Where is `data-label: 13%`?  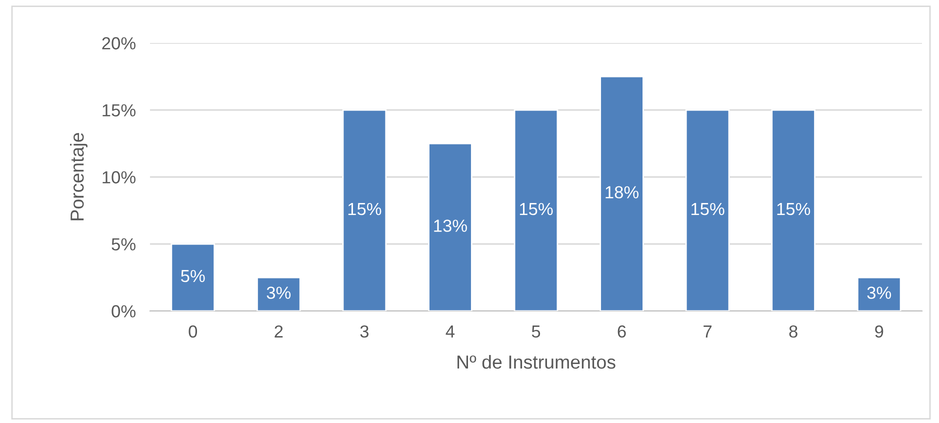 data-label: 13% is located at coordinates (450, 226).